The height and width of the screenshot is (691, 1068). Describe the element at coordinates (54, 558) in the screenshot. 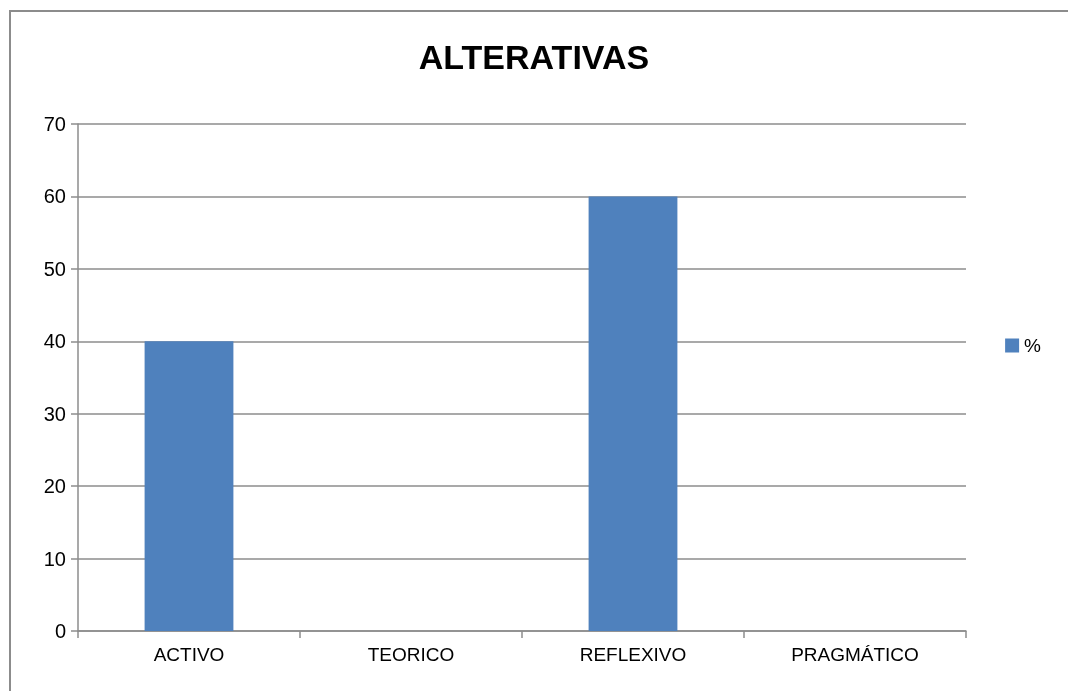

I see `y-tick-label: 10` at that location.